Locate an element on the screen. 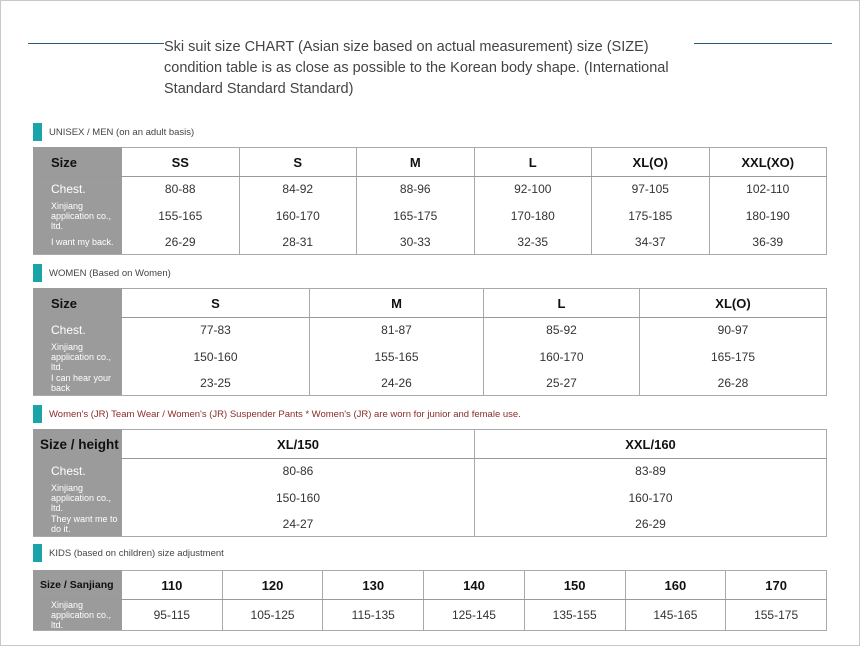 This screenshot has width=860, height=646. value-cell: 155-175 is located at coordinates (776, 615).